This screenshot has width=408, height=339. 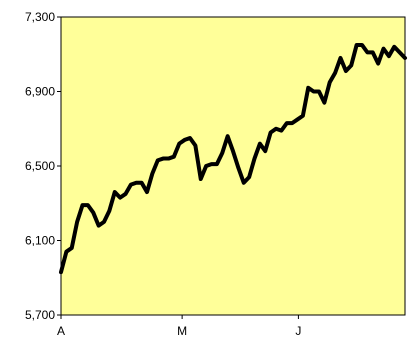 What do you see at coordinates (182, 331) in the screenshot?
I see `x-tick-label: M` at bounding box center [182, 331].